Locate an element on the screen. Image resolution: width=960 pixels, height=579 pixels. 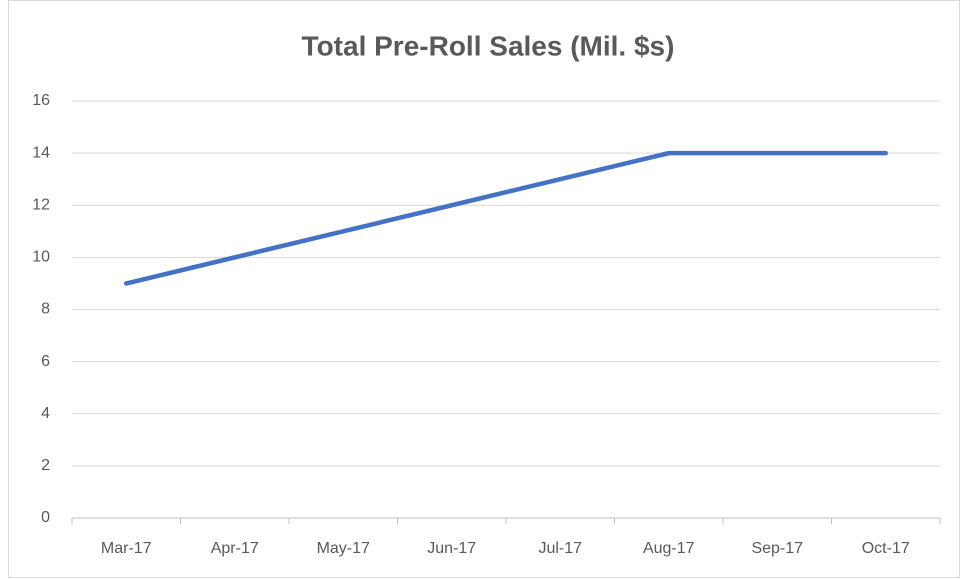
y-tick-label: 12 is located at coordinates (41, 204).